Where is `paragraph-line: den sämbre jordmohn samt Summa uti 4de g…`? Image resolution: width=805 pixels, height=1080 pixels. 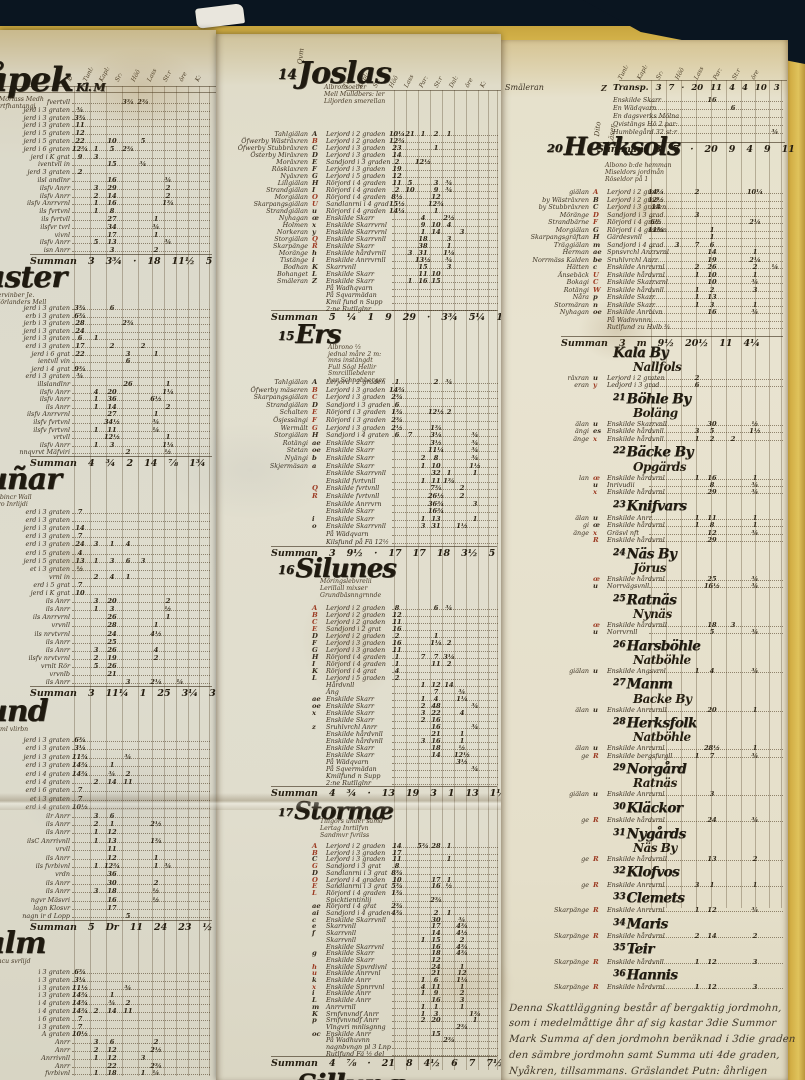
paragraph-line: den sämbre jordmohn samt Summa uti 4de g… is located at coordinates (644, 1056).